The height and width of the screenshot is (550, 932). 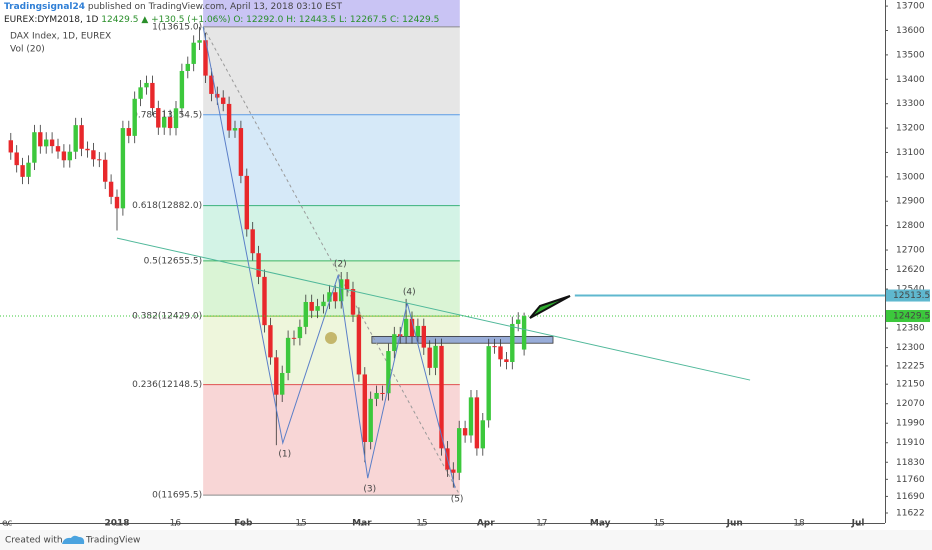 What do you see at coordinates (60, 37) in the screenshot?
I see `legend: DAX Index, 1D, EUREX` at bounding box center [60, 37].